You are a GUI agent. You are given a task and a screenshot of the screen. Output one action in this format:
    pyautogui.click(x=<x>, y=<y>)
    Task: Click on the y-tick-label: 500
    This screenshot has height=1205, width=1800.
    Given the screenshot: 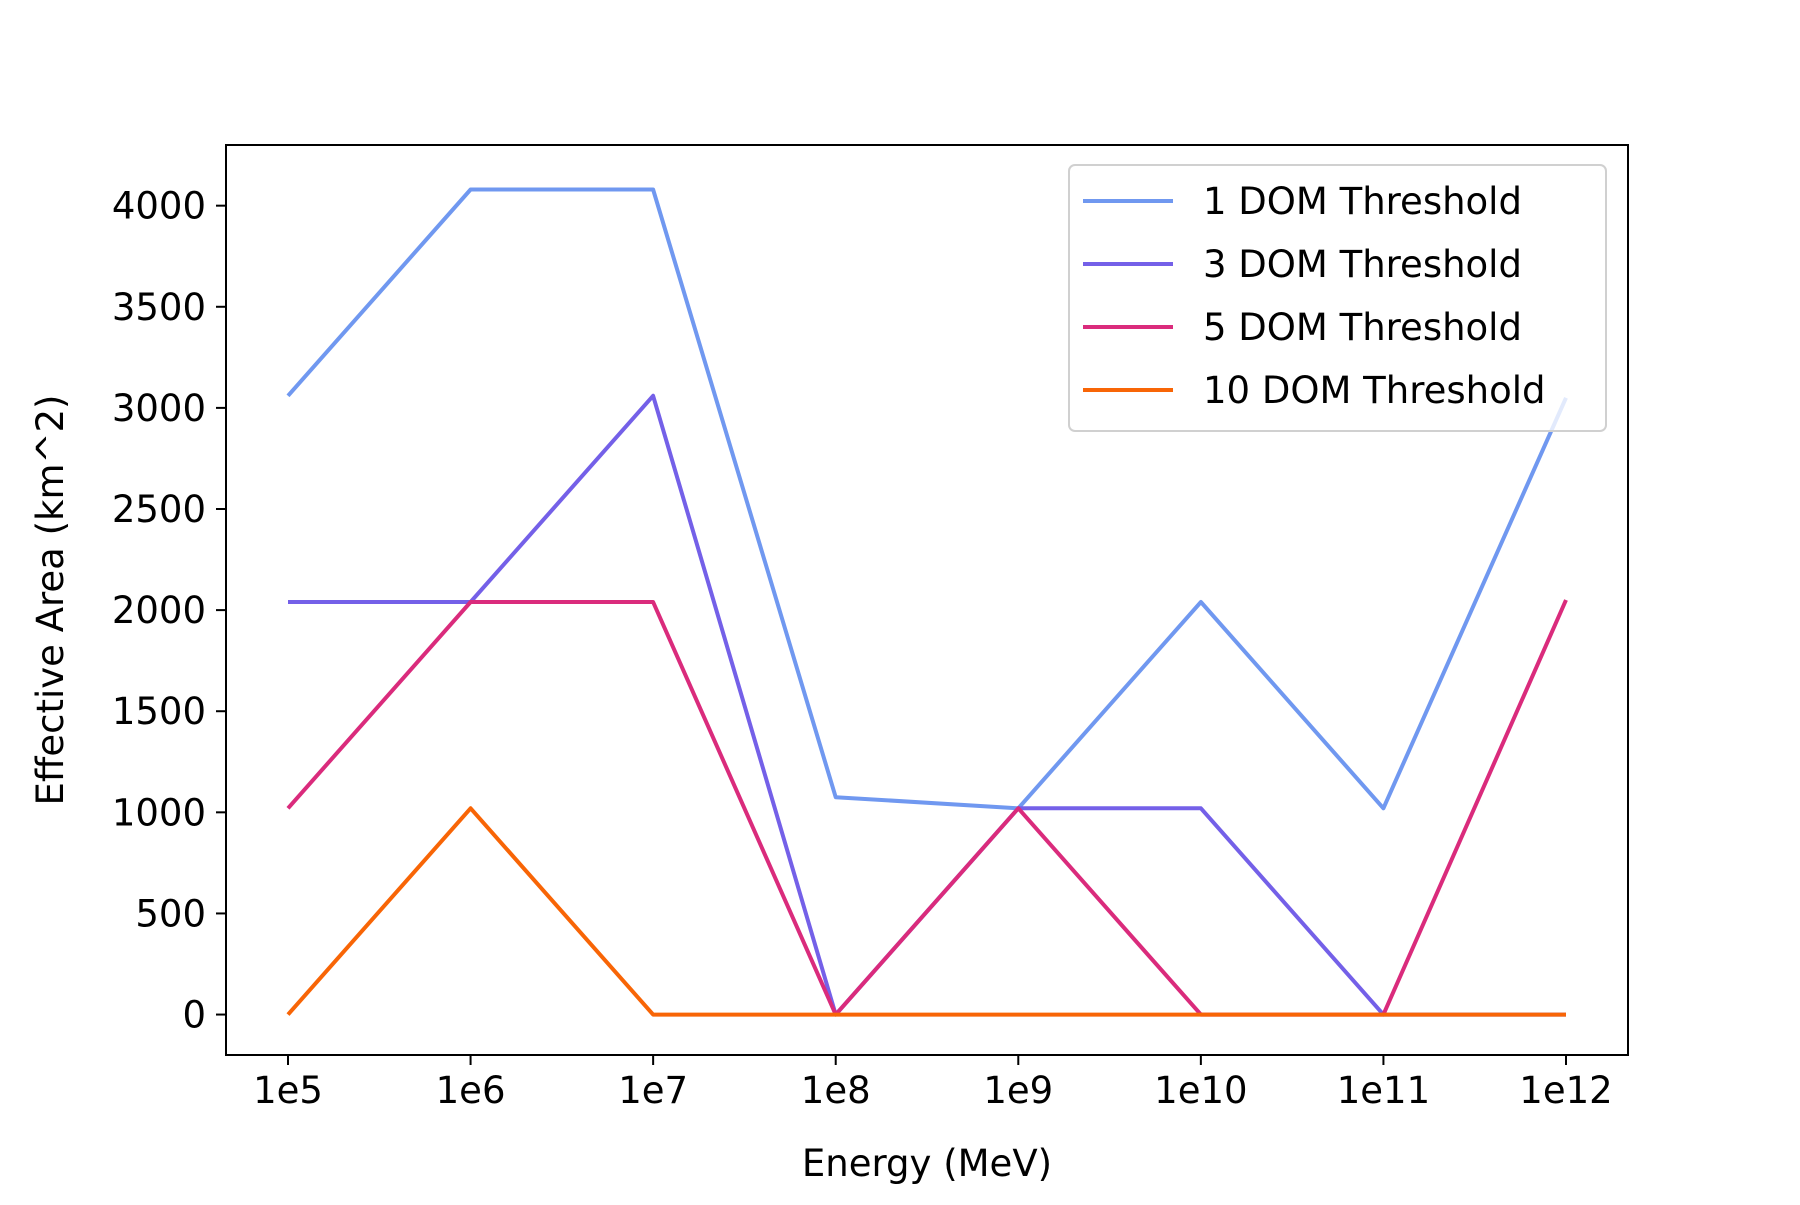 What is the action you would take?
    pyautogui.click(x=170, y=913)
    